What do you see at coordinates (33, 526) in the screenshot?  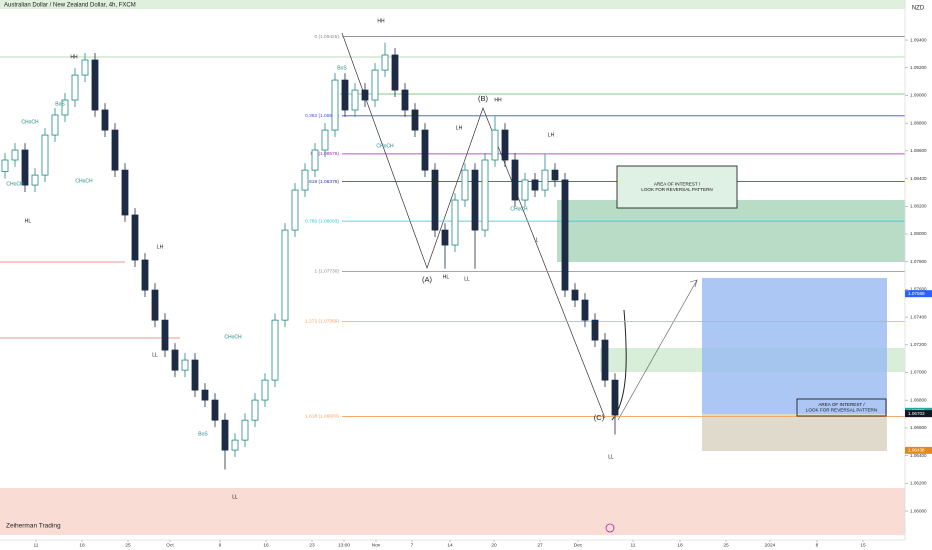 I see `watermark: Zeiherman Trading` at bounding box center [33, 526].